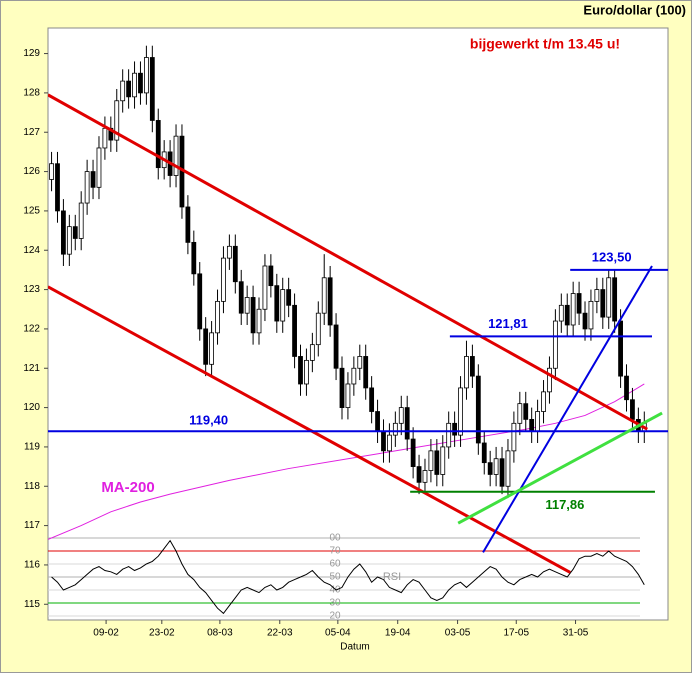 Image resolution: width=692 pixels, height=673 pixels. Describe the element at coordinates (31, 289) in the screenshot. I see `y-tick-label: 123` at that location.